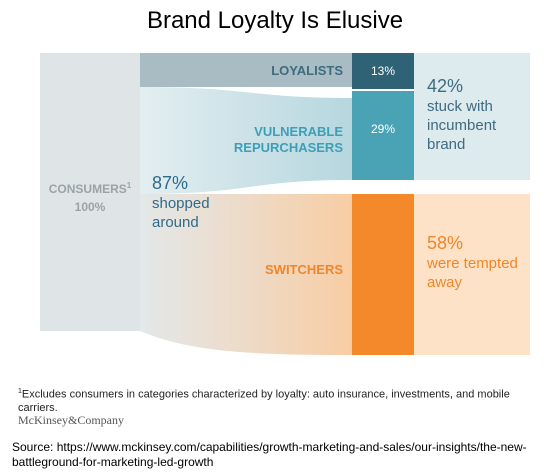  I want to click on shopped-annotation: 87% shopped around, so click(181, 203).